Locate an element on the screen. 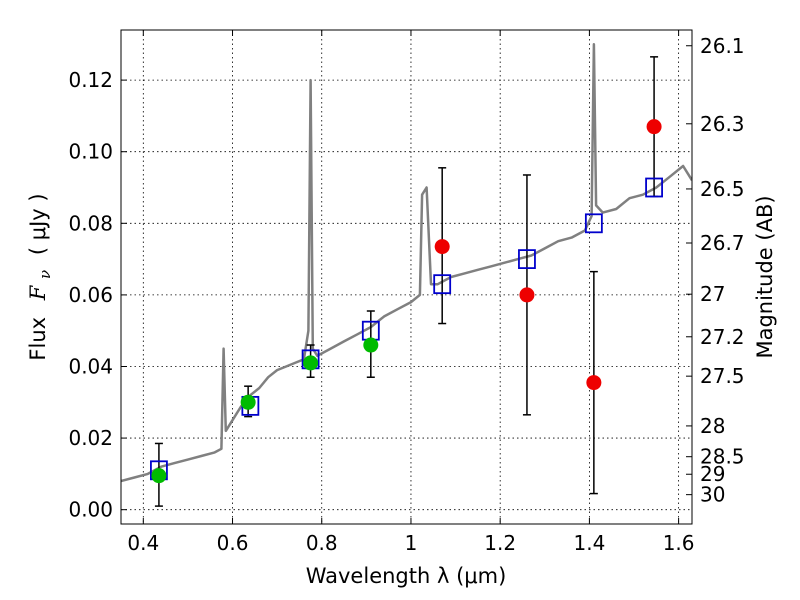  x-tick-label: 1 is located at coordinates (411, 543).